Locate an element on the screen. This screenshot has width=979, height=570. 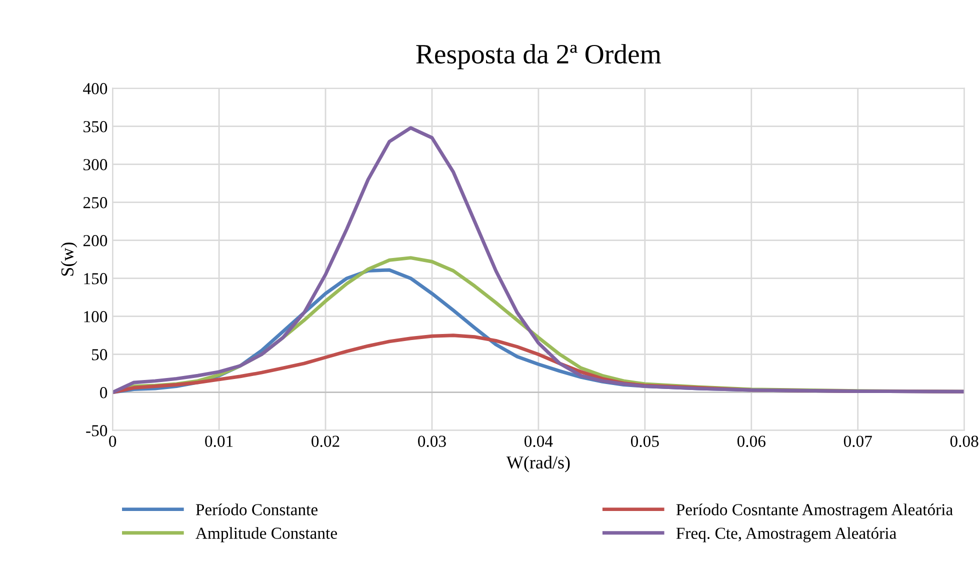
y-tick-label: 350 is located at coordinates (96, 126).